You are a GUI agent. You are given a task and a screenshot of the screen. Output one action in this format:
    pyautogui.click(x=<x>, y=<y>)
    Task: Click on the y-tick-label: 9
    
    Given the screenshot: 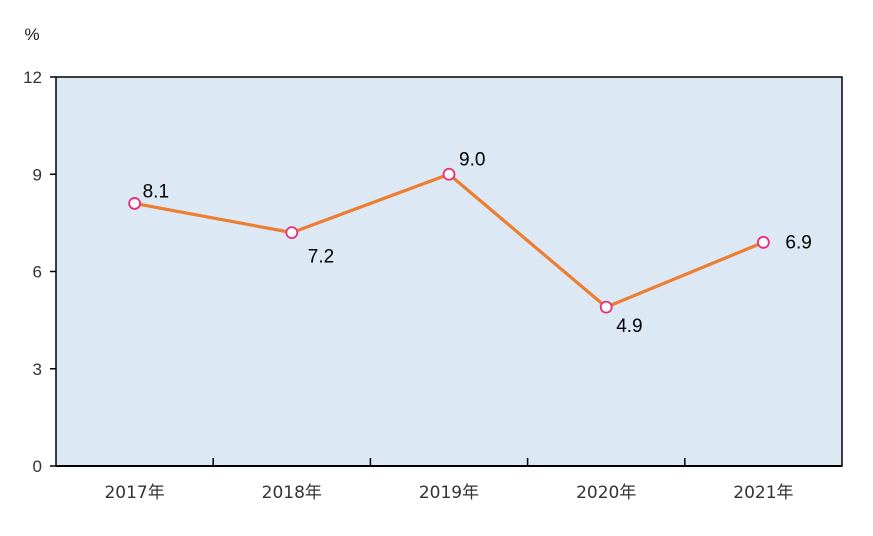 What is the action you would take?
    pyautogui.click(x=37, y=174)
    